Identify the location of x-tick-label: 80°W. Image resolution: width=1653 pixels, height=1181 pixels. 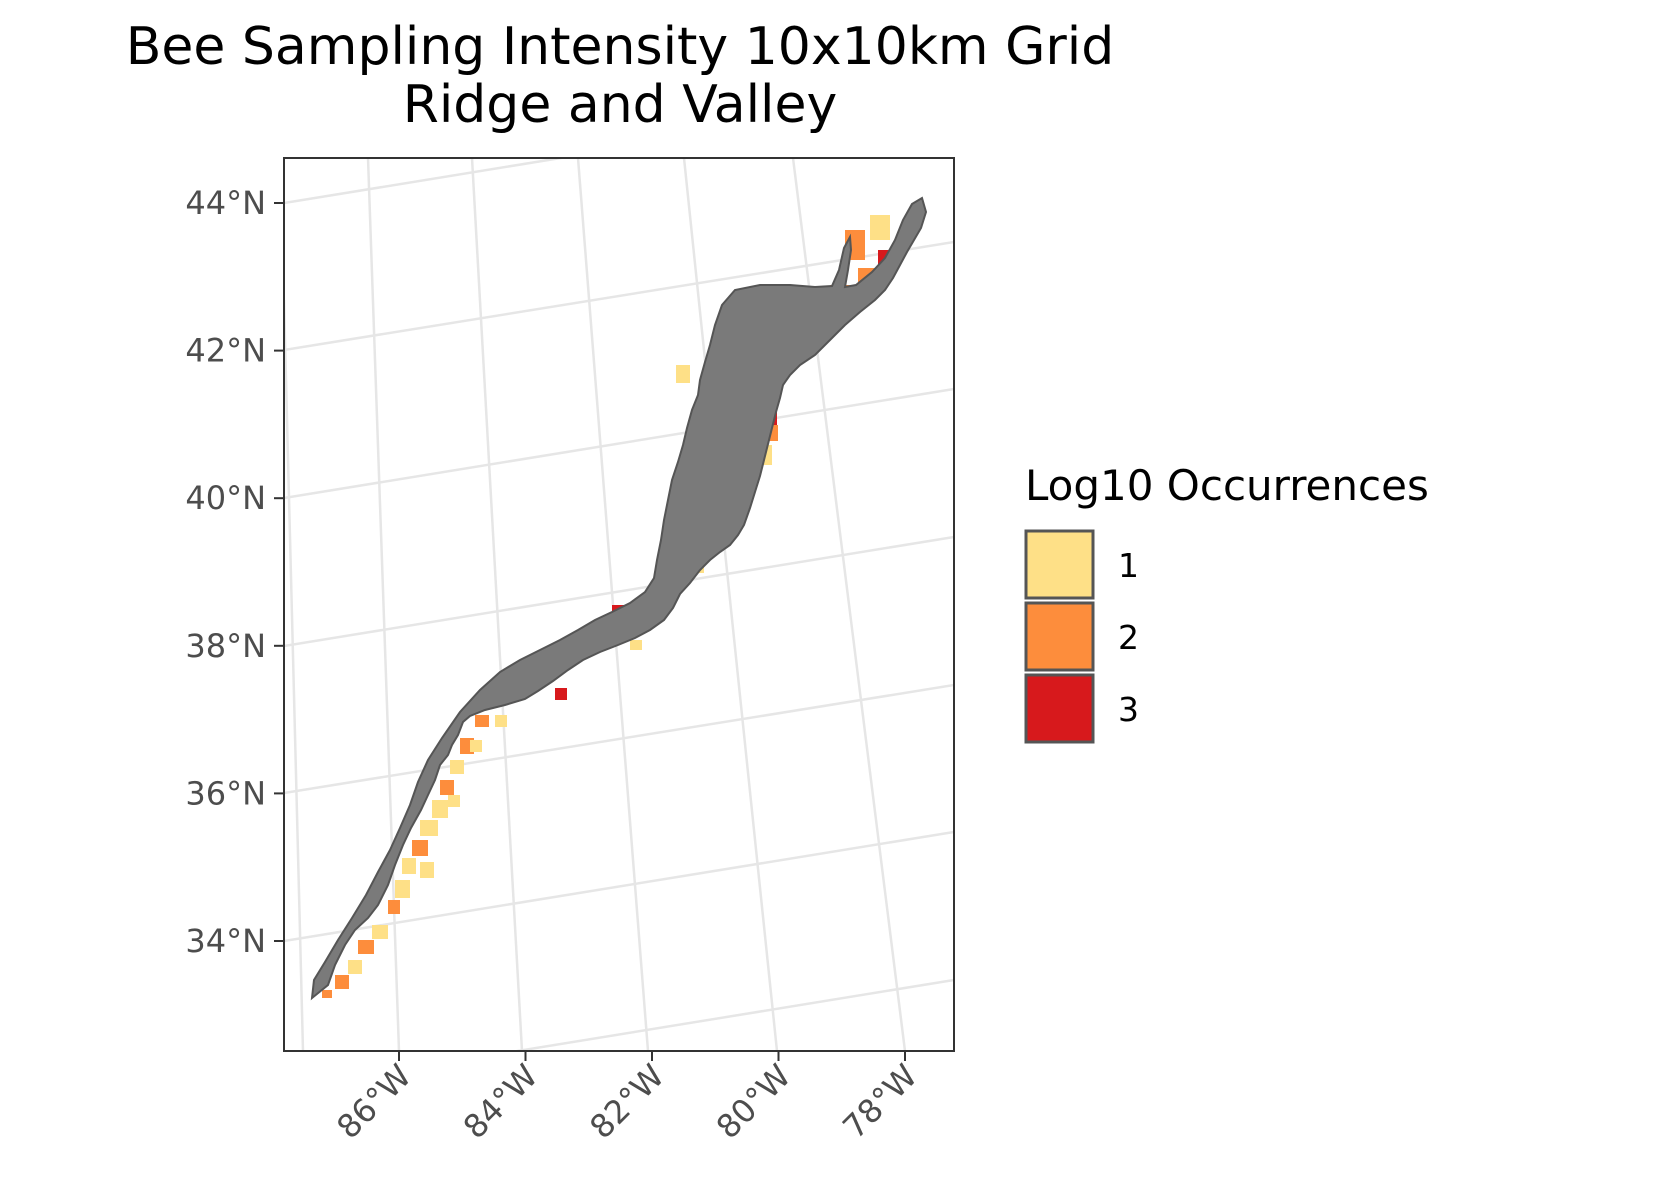
(753, 1101).